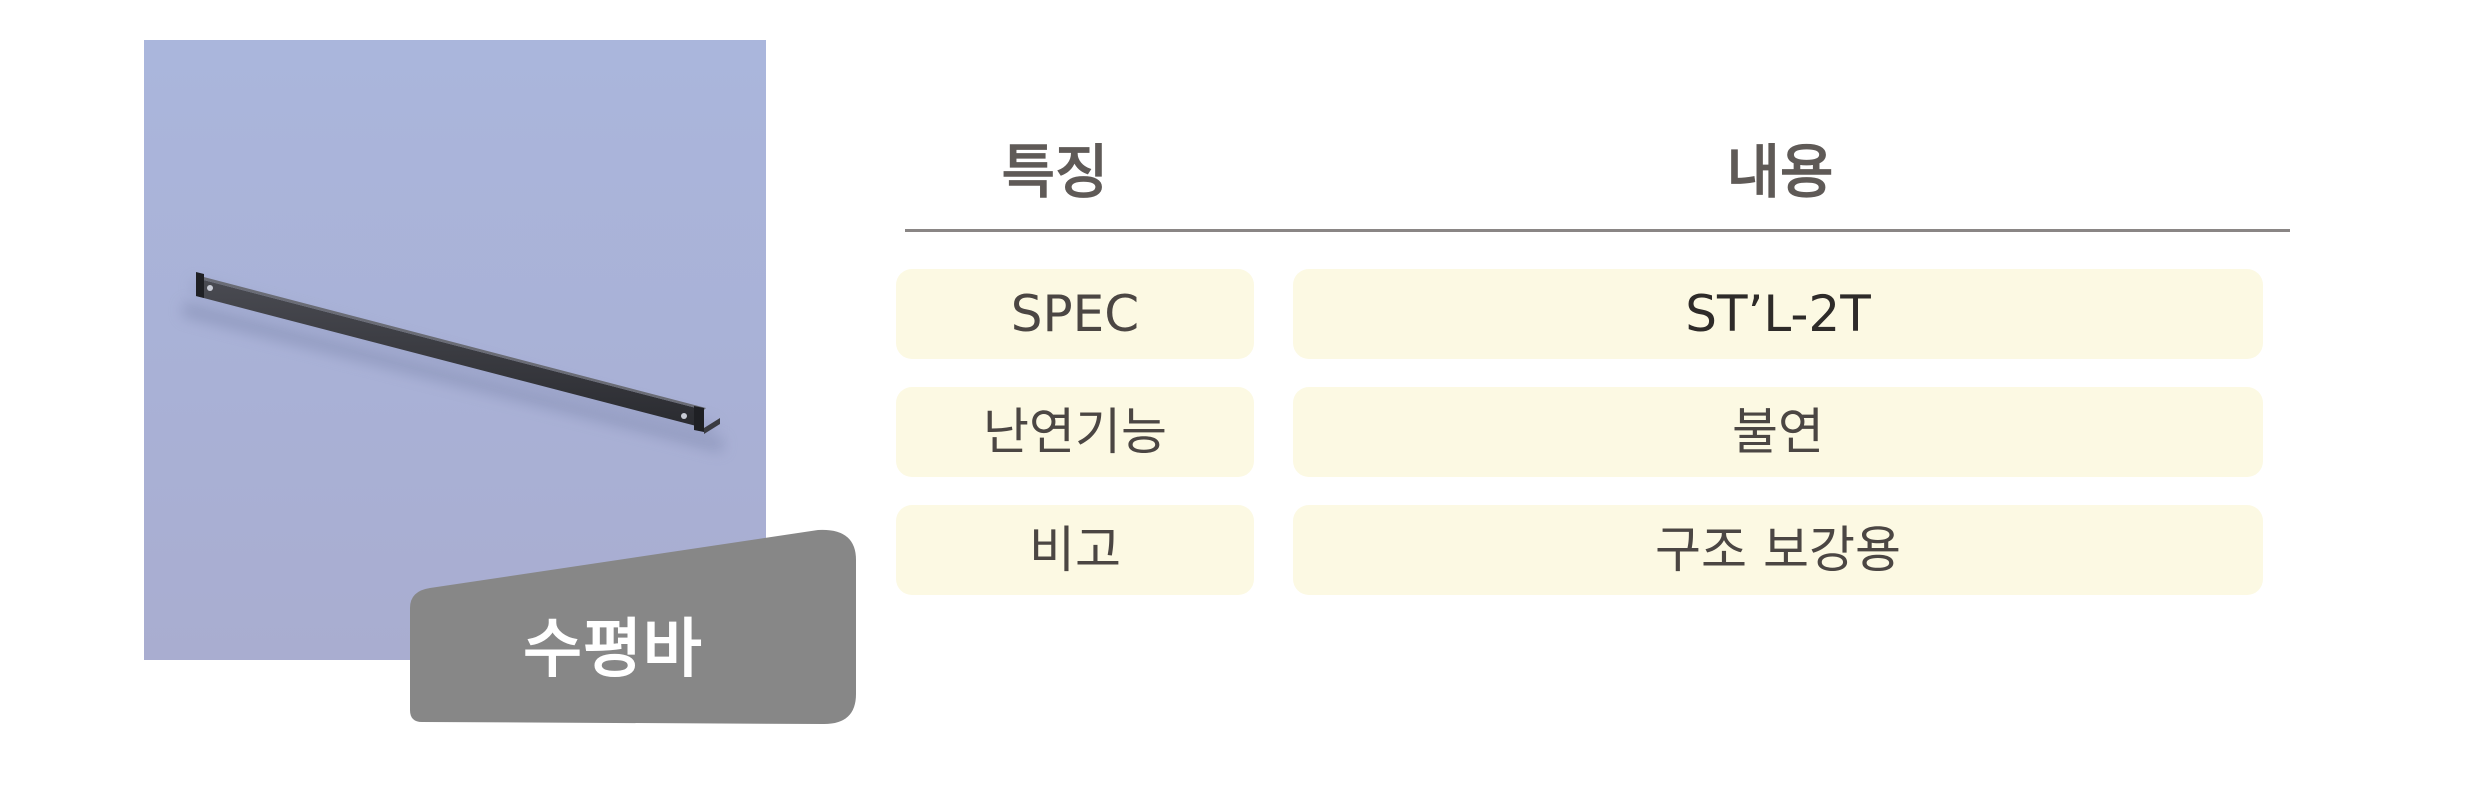 This screenshot has height=792, width=2480. I want to click on row-note-content: 구조 보강용, so click(1778, 550).